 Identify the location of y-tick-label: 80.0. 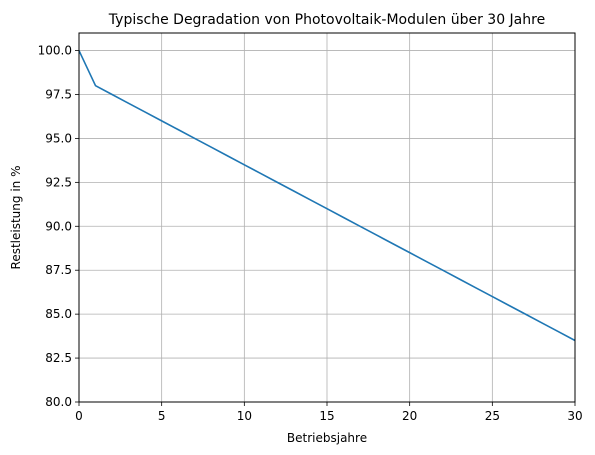
(58, 402).